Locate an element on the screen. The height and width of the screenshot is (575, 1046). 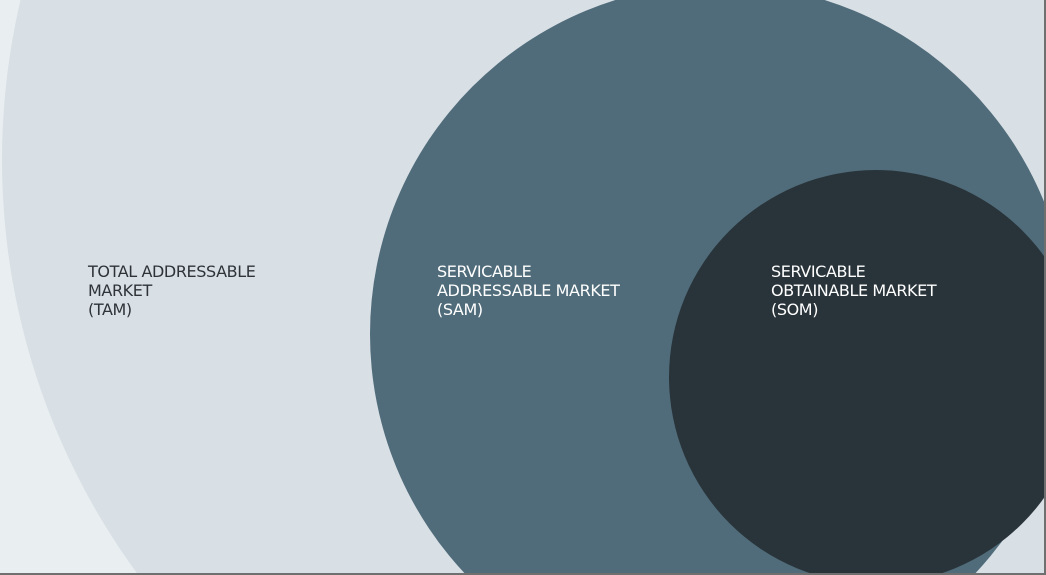
som-label-line-2: OBTAINABLE MARKET is located at coordinates (854, 290).